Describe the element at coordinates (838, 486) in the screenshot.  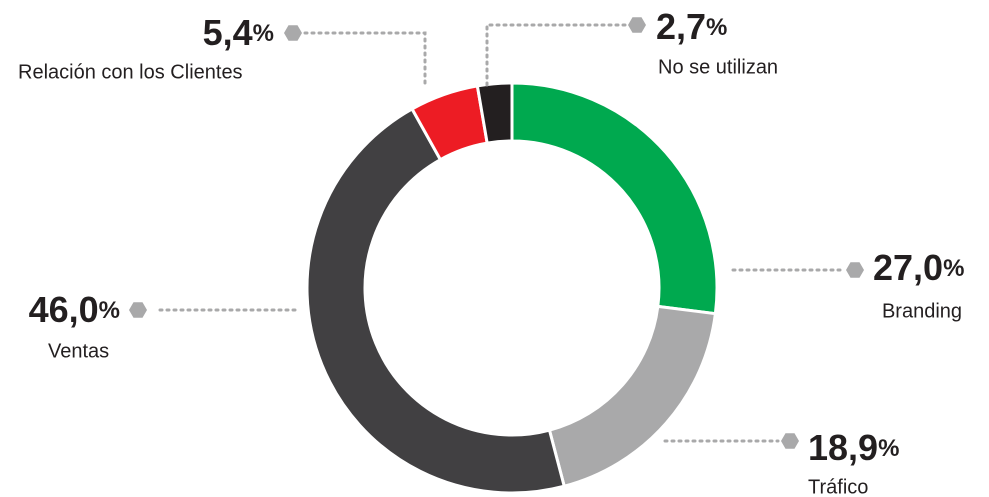
I see `category-label: Tráfico` at that location.